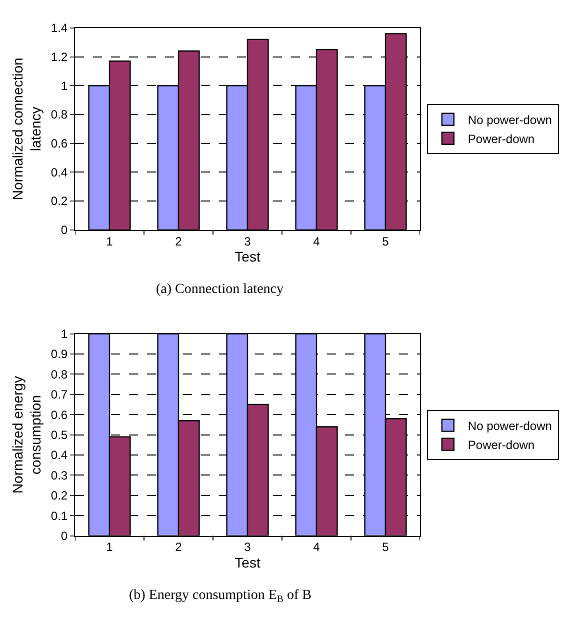 The height and width of the screenshot is (643, 571). Describe the element at coordinates (59, 57) in the screenshot. I see `y-tick-label: 1.2` at that location.